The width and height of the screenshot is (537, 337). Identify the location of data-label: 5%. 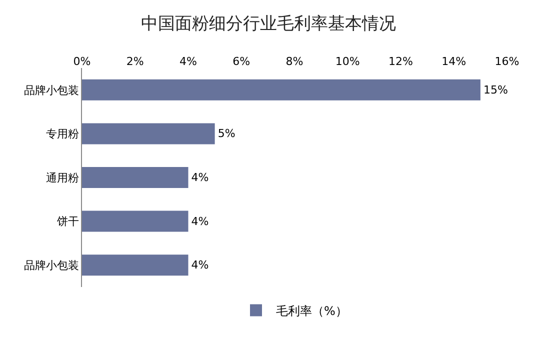
(227, 133).